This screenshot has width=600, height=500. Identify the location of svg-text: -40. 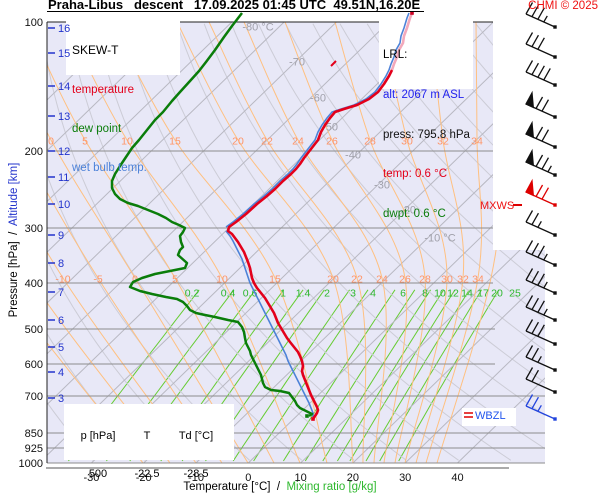
(353, 156).